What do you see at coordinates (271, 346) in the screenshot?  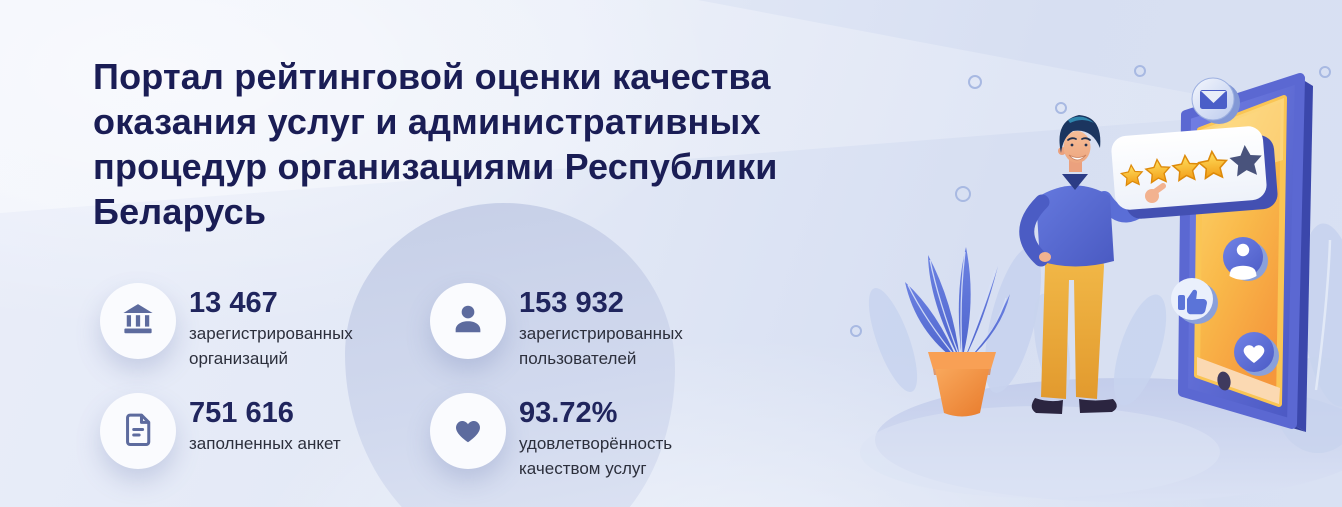 I see `stat-label: зарегистрированных организаций` at bounding box center [271, 346].